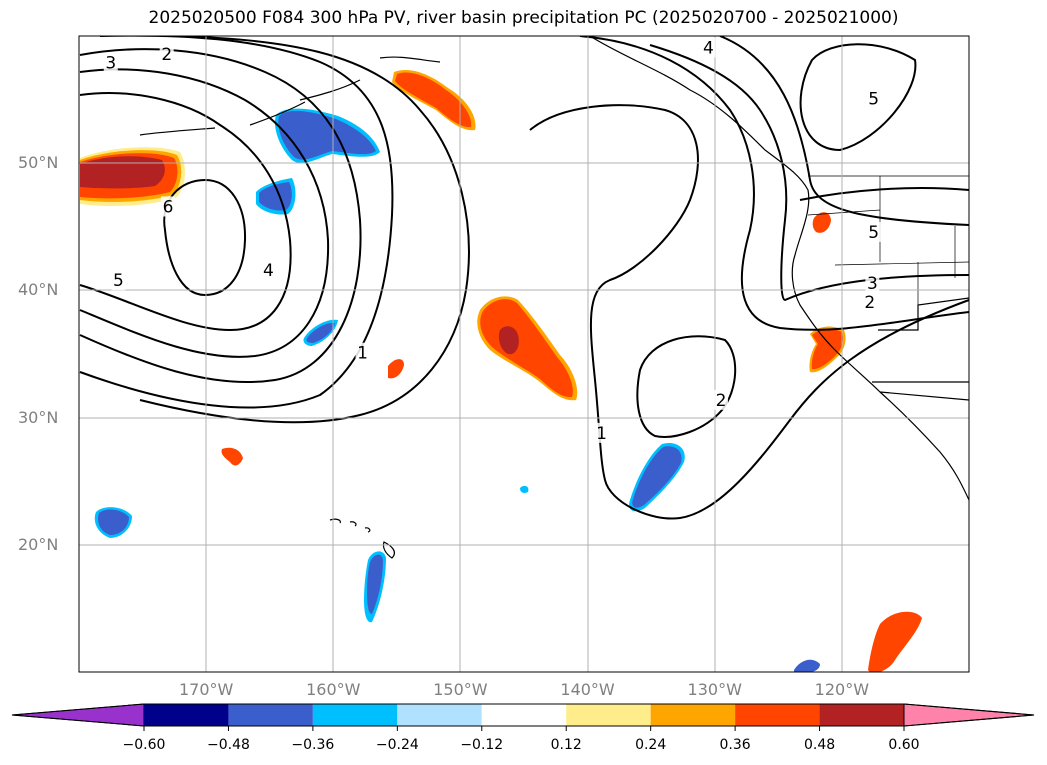 This screenshot has height=765, width=1047. Describe the element at coordinates (651, 745) in the screenshot. I see `colorbar-tick-label: 0.24` at that location.